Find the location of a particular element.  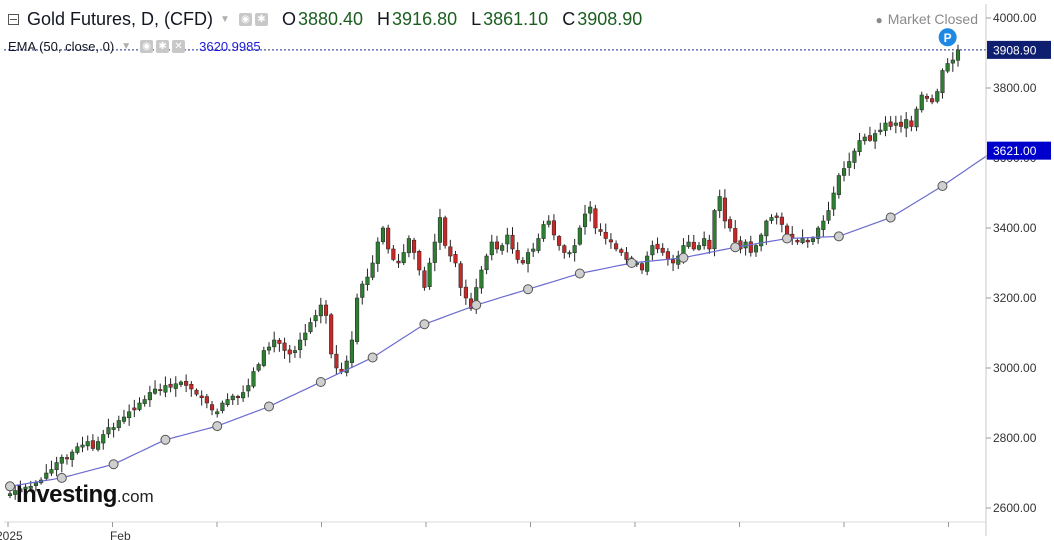

time-axis: 2025 Feb is located at coordinates (474, 531).